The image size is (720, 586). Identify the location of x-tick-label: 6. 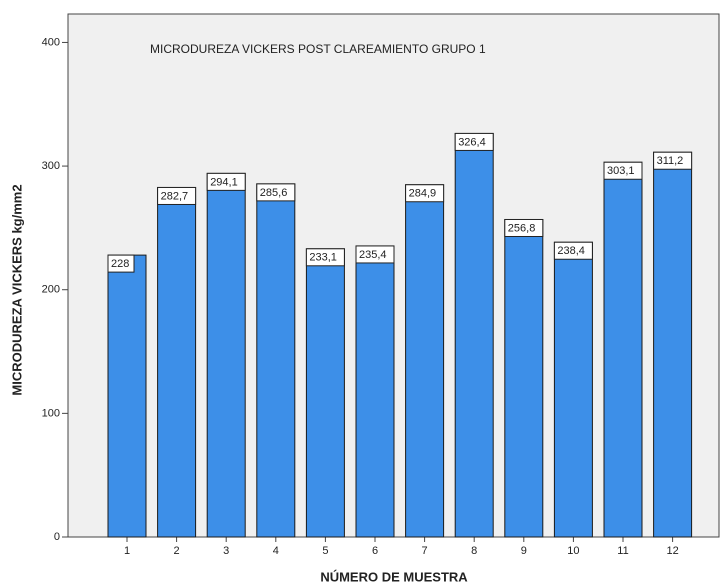
(375, 551).